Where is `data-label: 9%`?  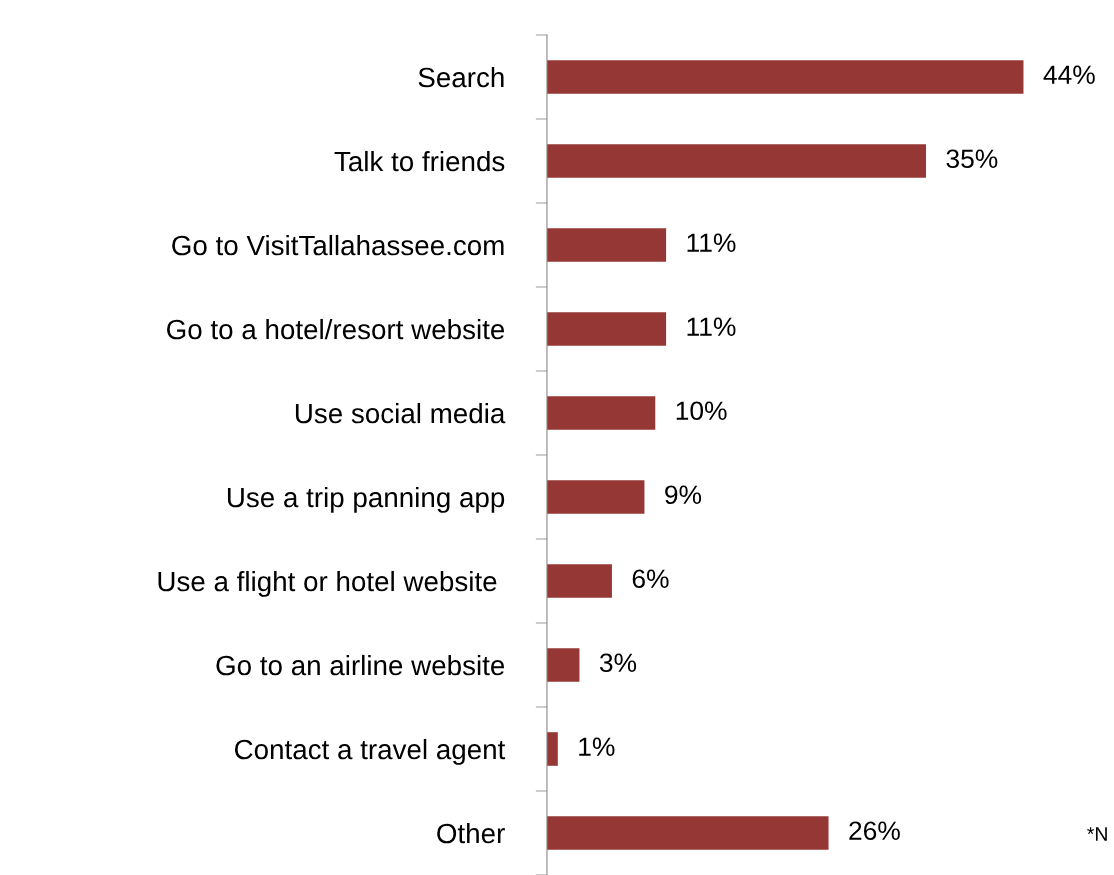
data-label: 9% is located at coordinates (683, 495).